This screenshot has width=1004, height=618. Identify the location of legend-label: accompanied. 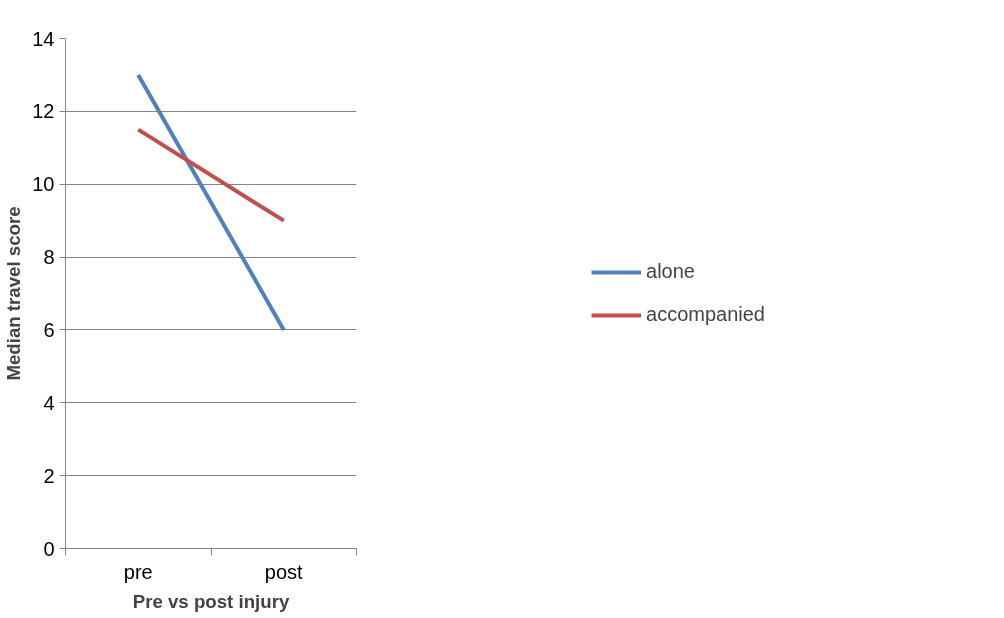
(705, 314).